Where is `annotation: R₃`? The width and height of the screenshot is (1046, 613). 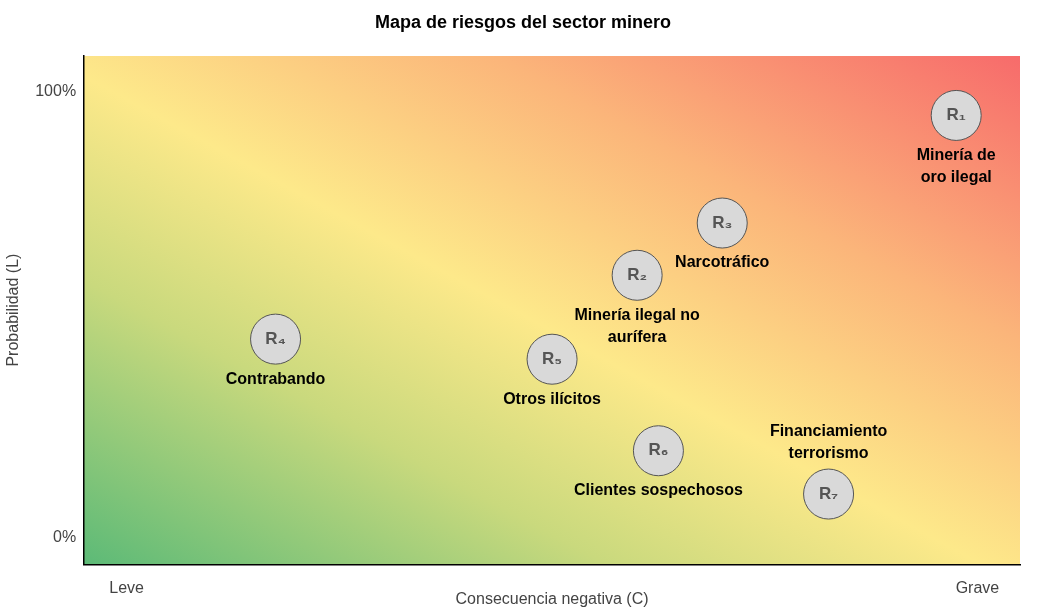 annotation: R₃ is located at coordinates (722, 222).